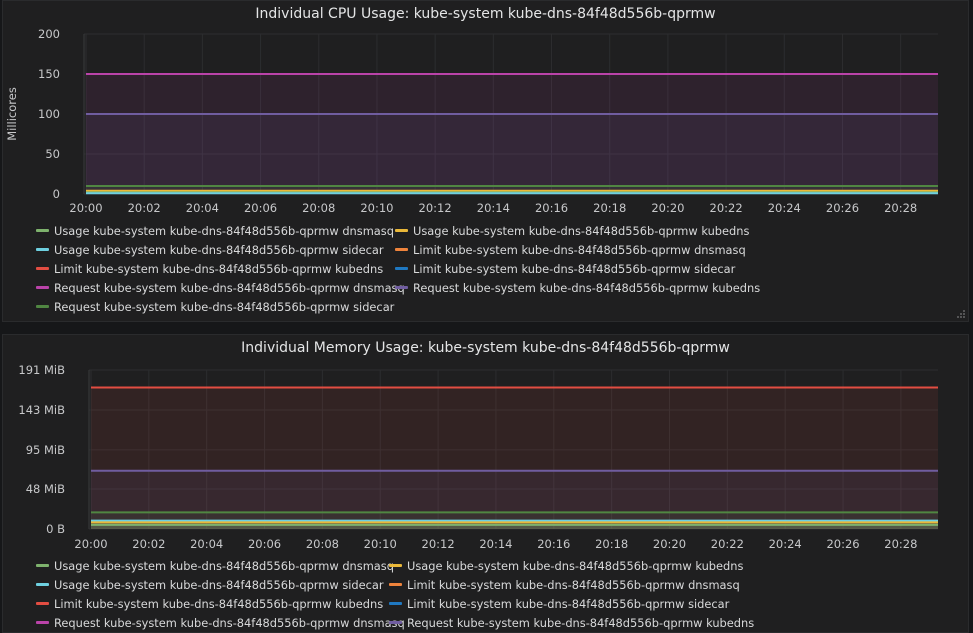  I want to click on y-tick-label: 143 MiB, so click(41, 410).